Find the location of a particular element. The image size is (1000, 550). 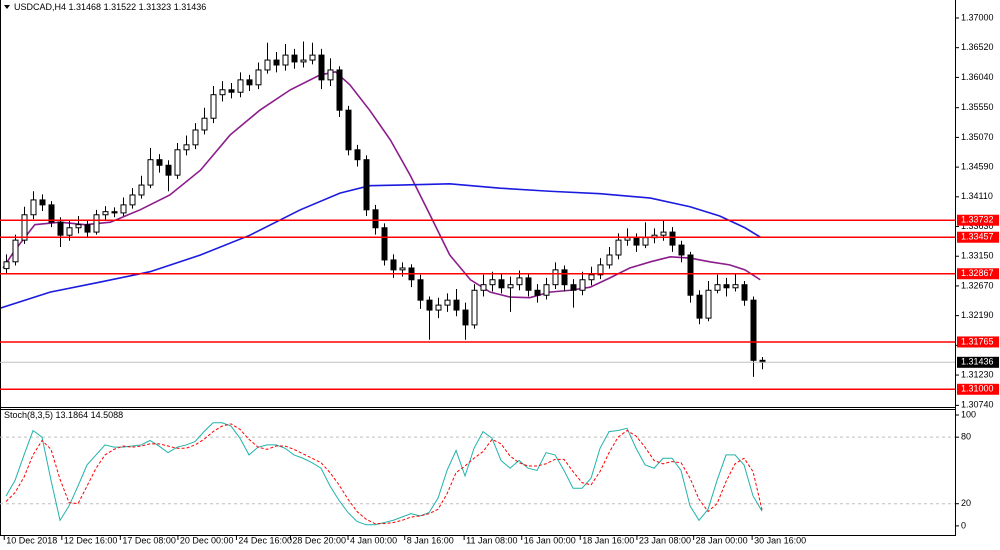

stoch-y-tick-label: 20 is located at coordinates (966, 503).